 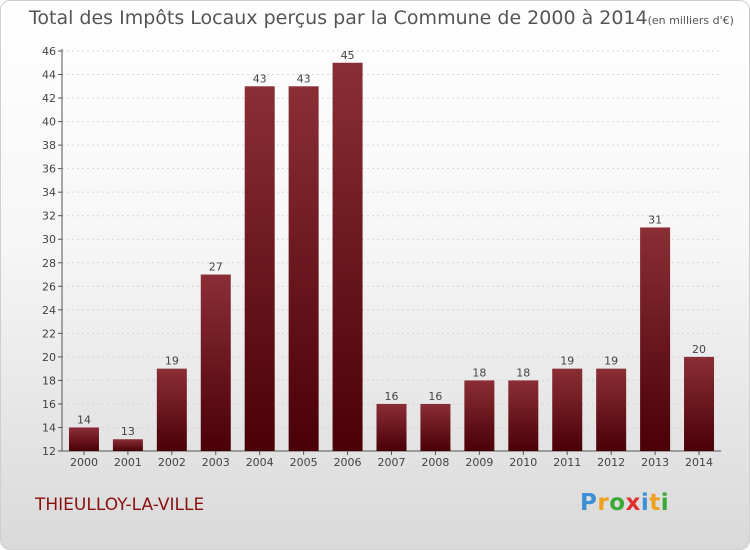 I want to click on y-tick-label: 18, so click(x=49, y=380).